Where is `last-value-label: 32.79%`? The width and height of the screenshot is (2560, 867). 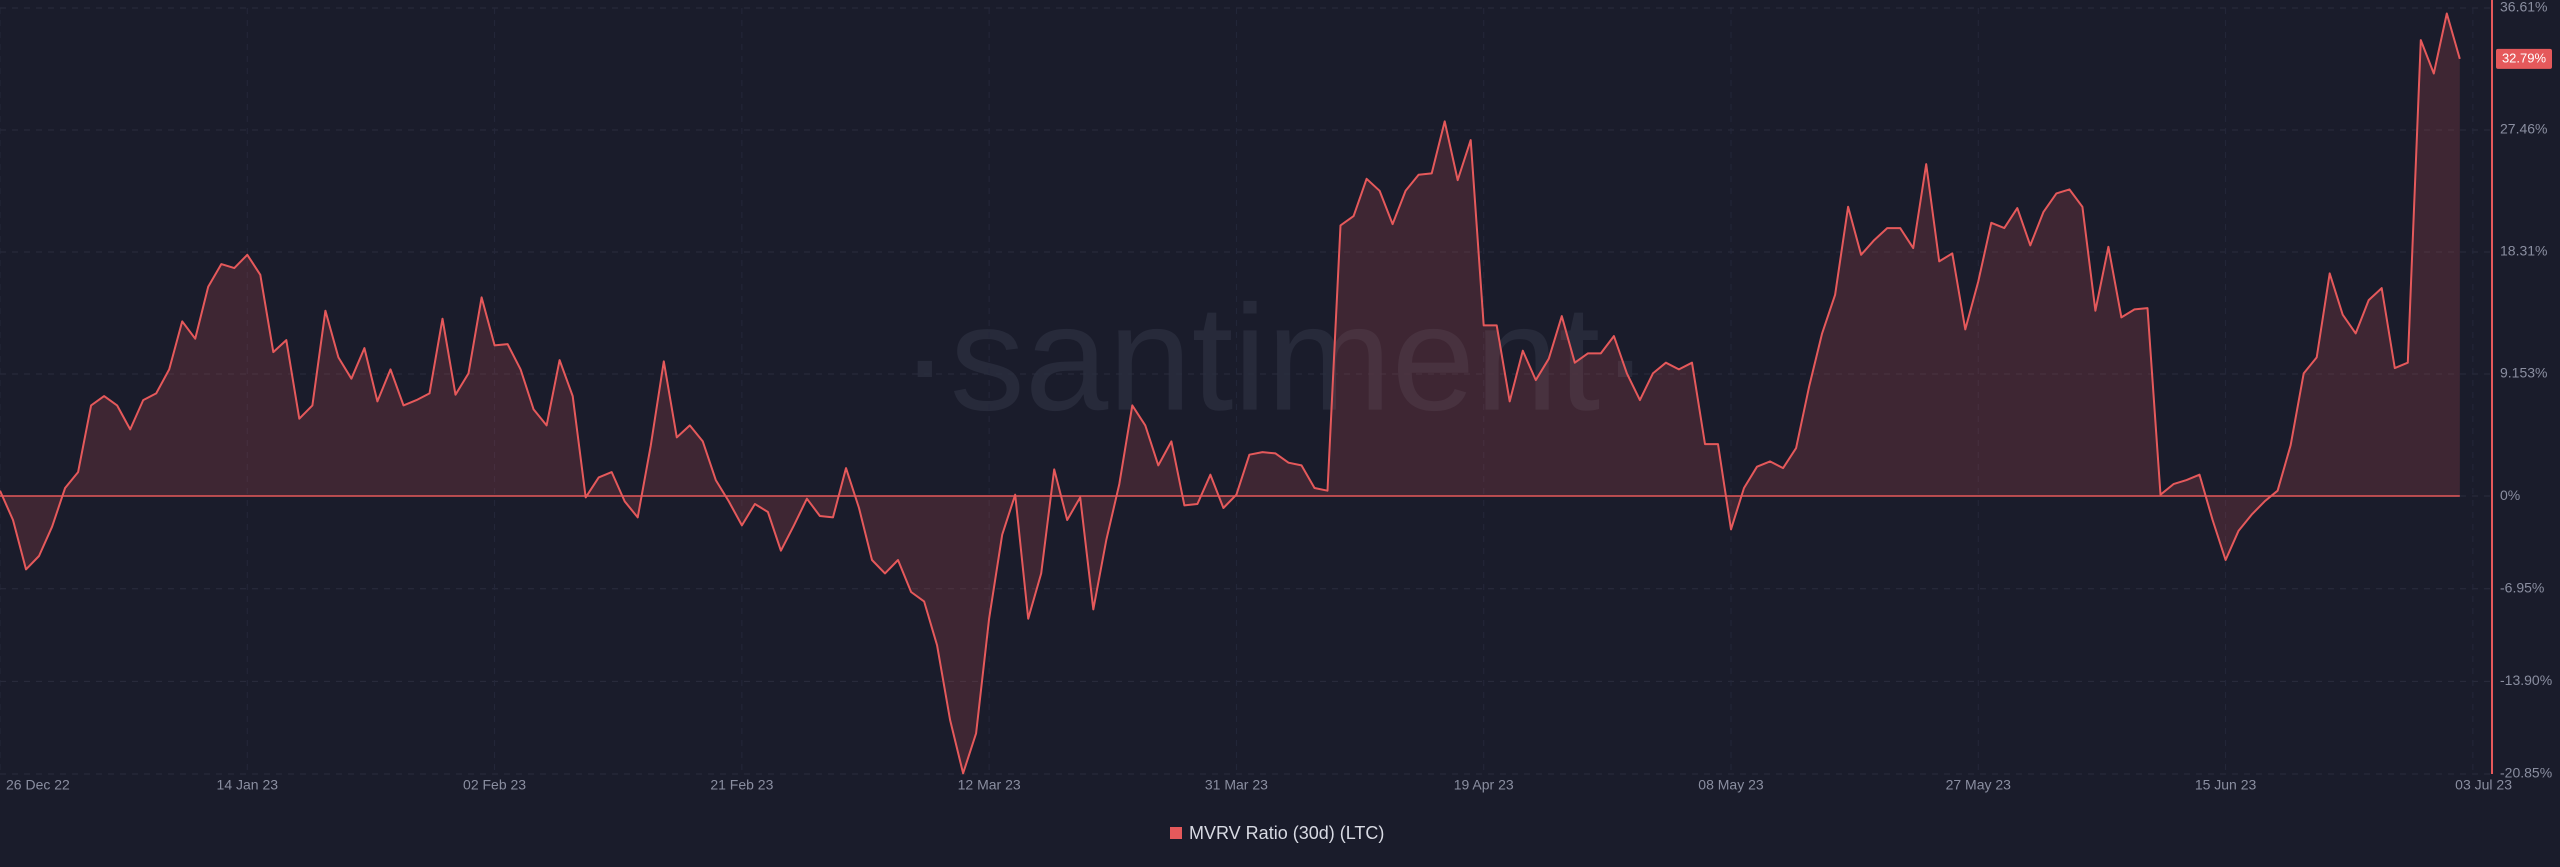
last-value-label: 32.79% is located at coordinates (2524, 57).